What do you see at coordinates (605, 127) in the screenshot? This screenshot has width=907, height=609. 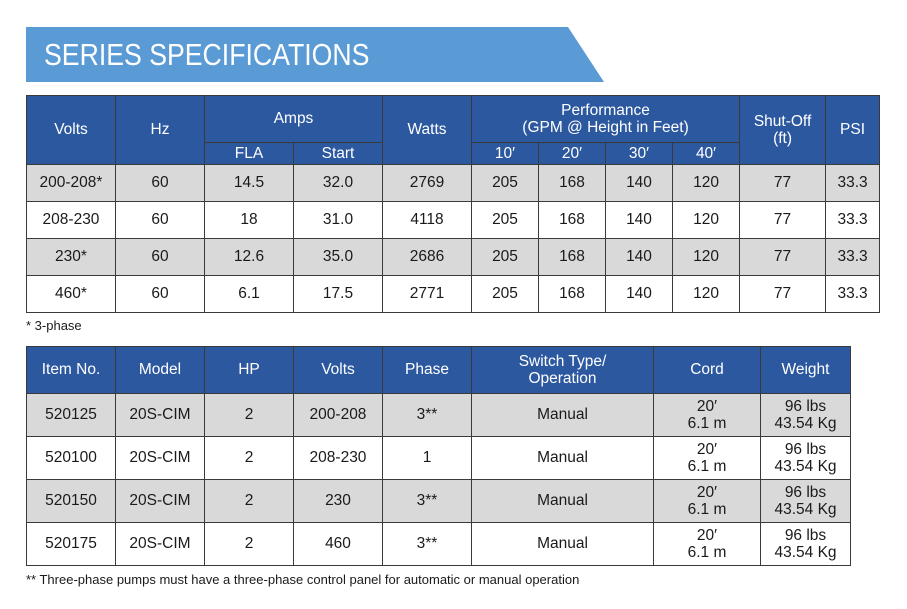 I see `performance-sublabel: (GPM @ Height in Feet)` at bounding box center [605, 127].